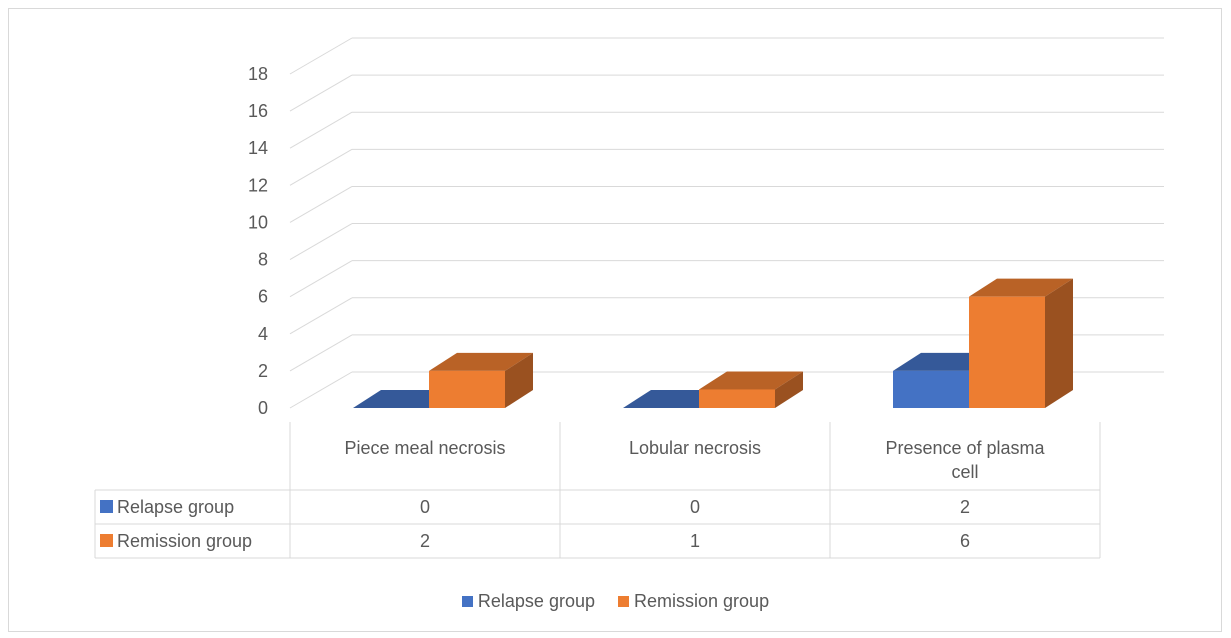 The width and height of the screenshot is (1231, 638). I want to click on legend-item-relapse: Relapse group, so click(528, 601).